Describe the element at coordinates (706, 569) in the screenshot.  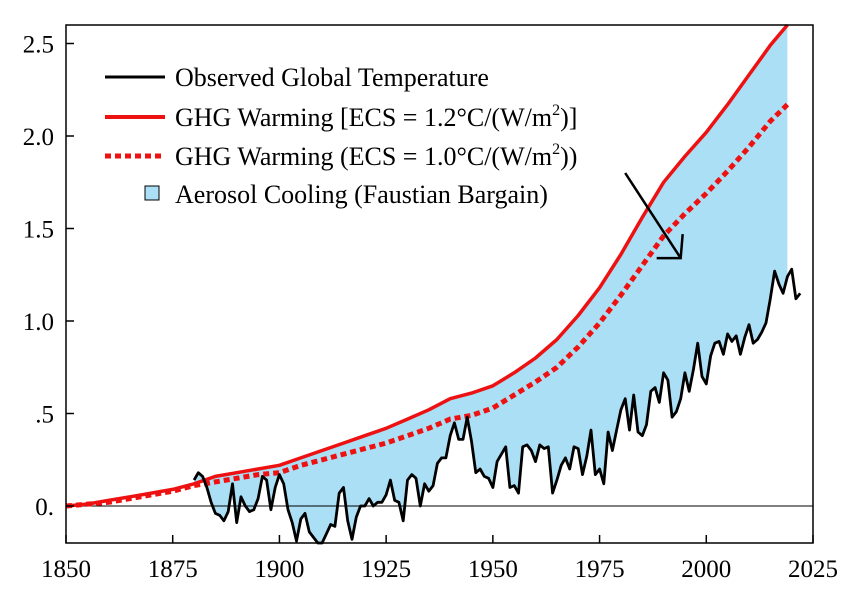
I see `x-tick-label: 2000` at that location.